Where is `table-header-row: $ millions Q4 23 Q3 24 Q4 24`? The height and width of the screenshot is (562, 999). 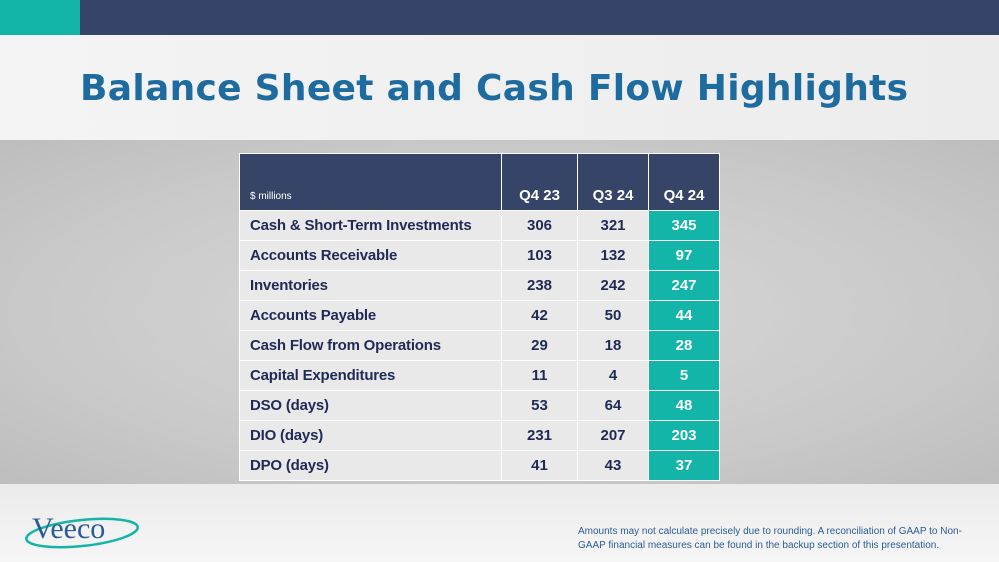
table-header-row: $ millions Q4 23 Q3 24 Q4 24 is located at coordinates (479, 182).